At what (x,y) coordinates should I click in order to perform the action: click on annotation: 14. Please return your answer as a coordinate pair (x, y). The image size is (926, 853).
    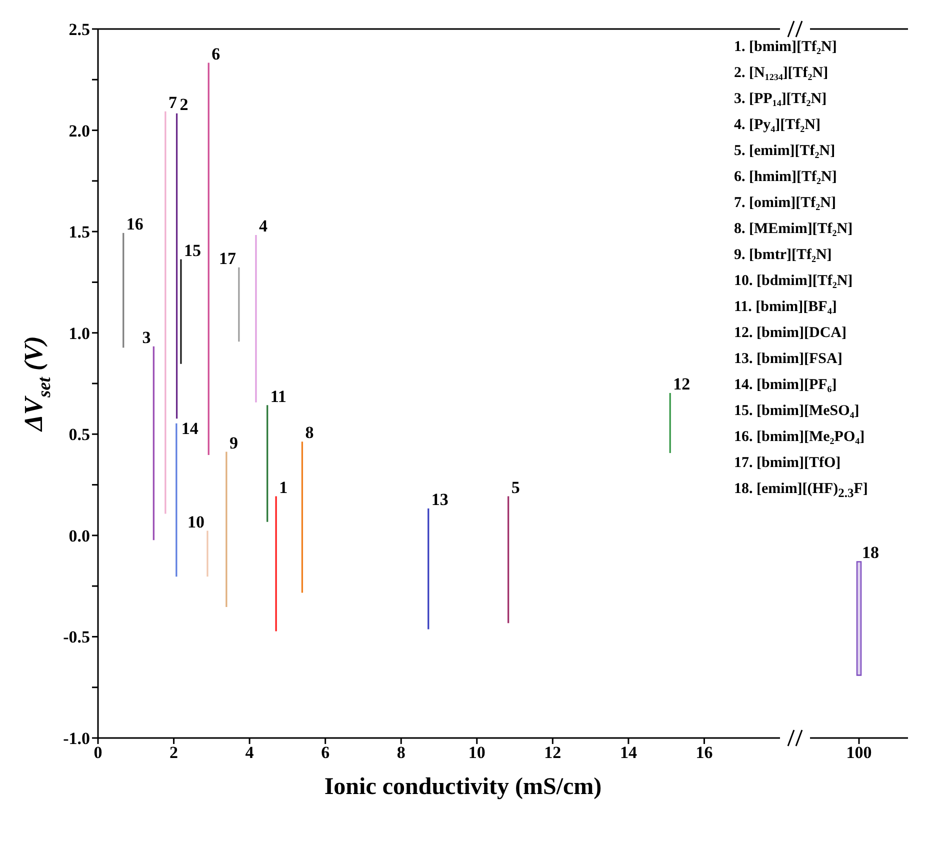
    Looking at the image, I should click on (190, 428).